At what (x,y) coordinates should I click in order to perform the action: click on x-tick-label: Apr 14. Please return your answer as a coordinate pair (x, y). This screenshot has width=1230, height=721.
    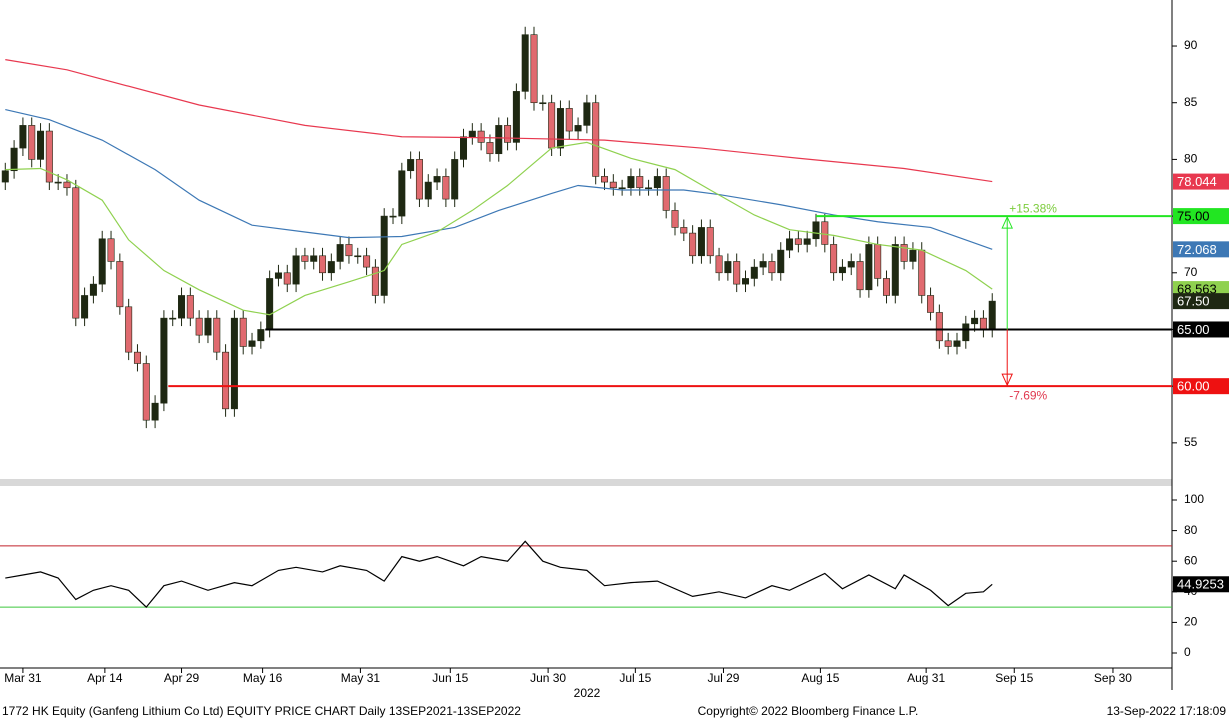
    Looking at the image, I should click on (105, 678).